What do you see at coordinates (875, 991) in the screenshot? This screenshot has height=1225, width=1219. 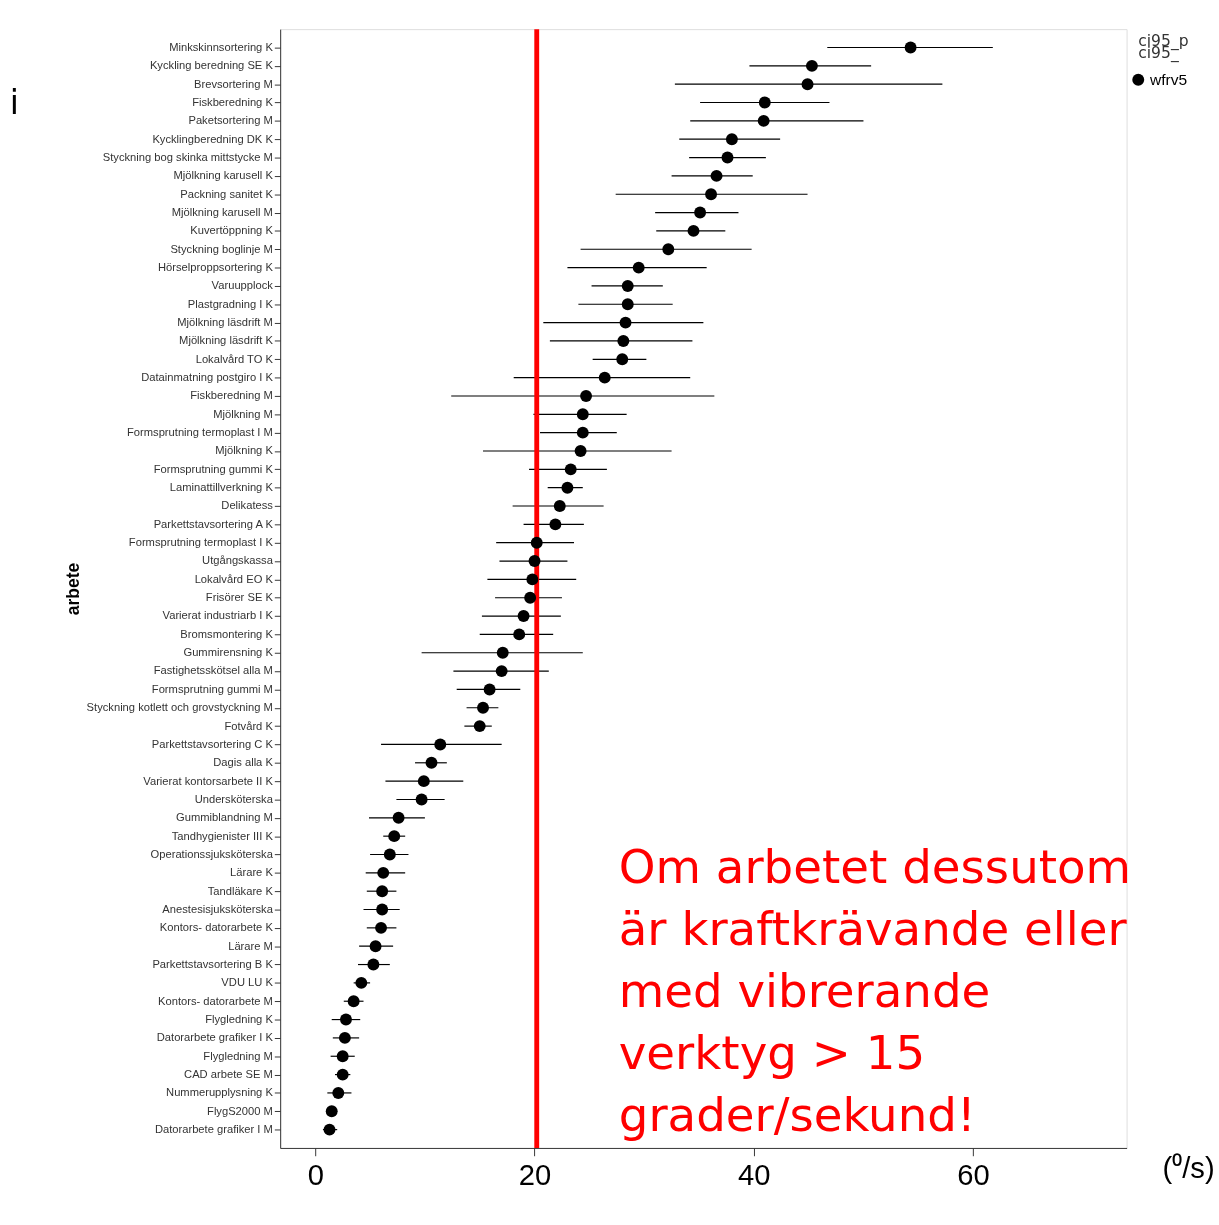 I see `annotation: Om arbetet dessutom är kraftkrävande eller med vibrerande verktyg > 15 grader/sekund!` at bounding box center [875, 991].